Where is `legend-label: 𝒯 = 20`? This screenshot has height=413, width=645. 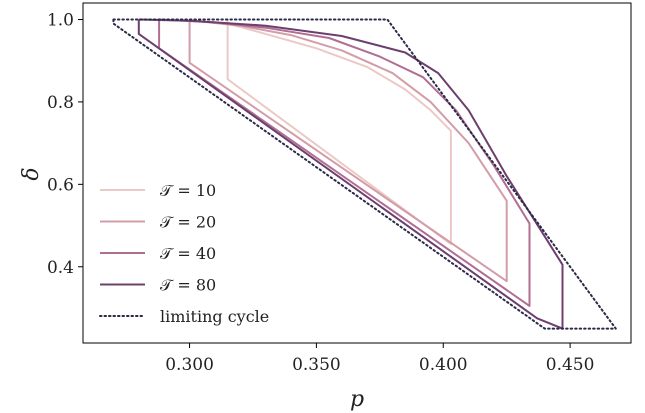
legend-label: 𝒯 = 20 is located at coordinates (188, 222).